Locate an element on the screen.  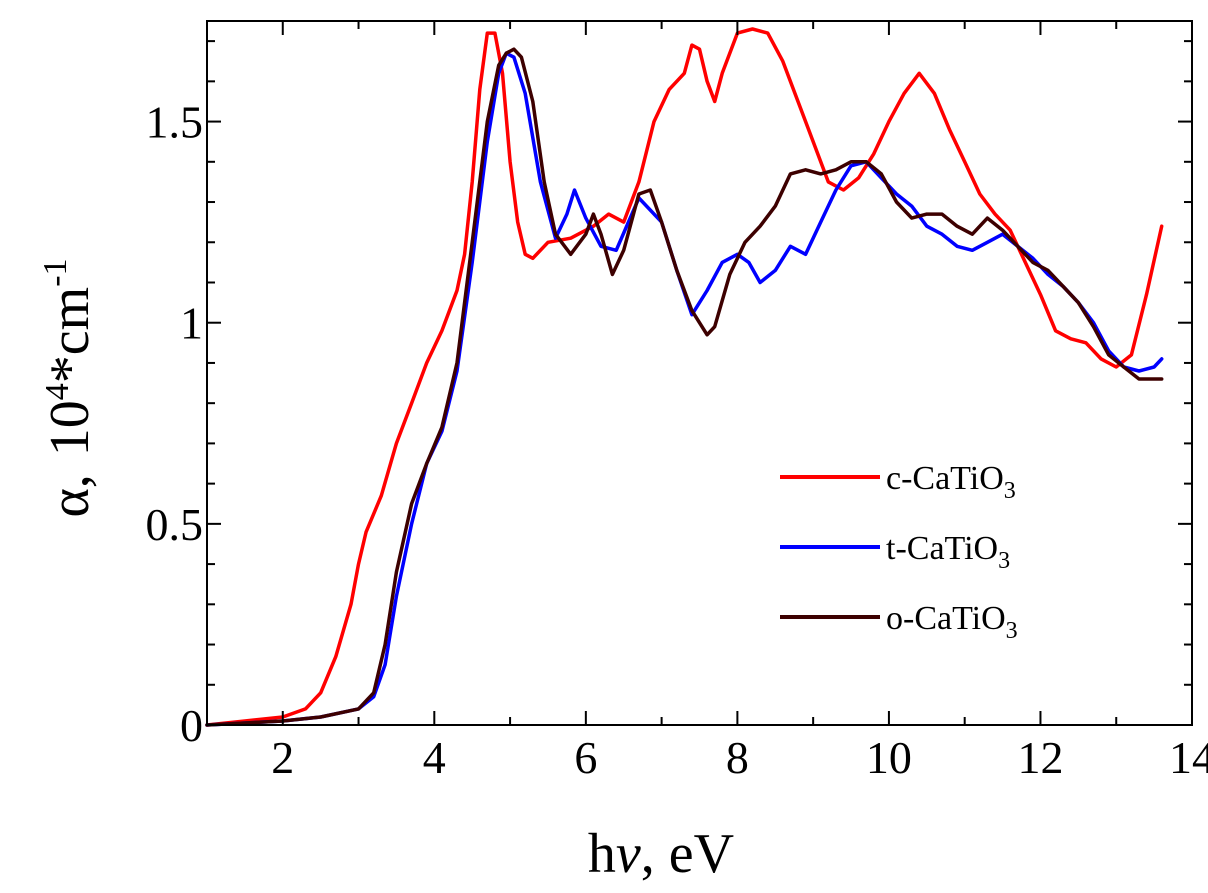
x-axis-title-unit: , eV is located at coordinates (687, 854).